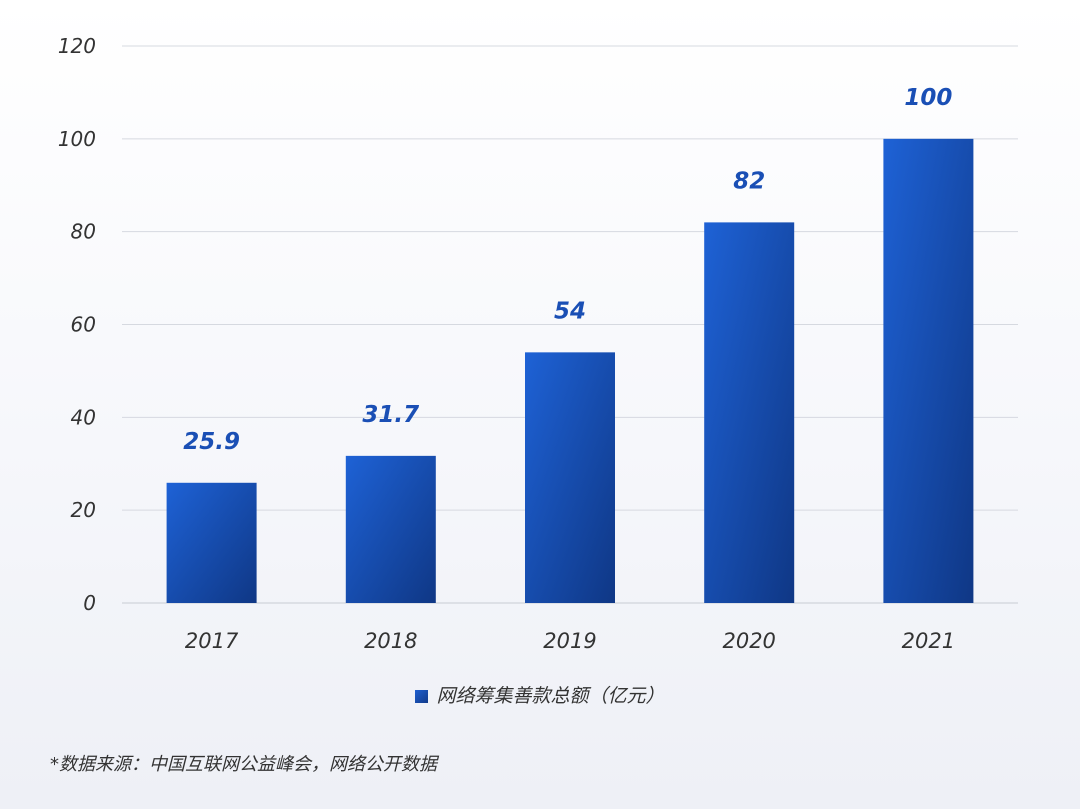  I want to click on y-tick-label: 60, so click(83, 325).